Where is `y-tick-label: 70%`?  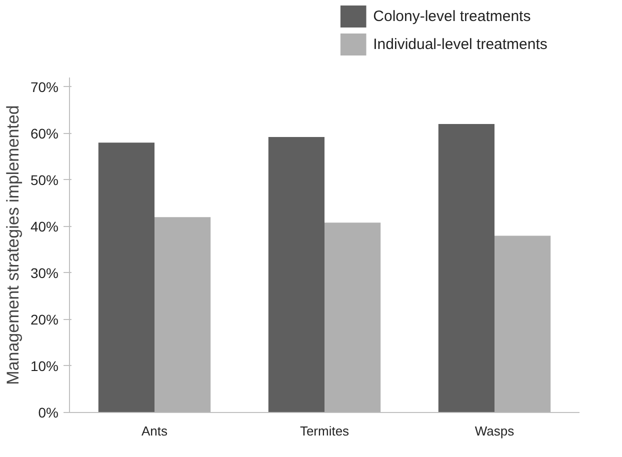
y-tick-label: 70% is located at coordinates (44, 86).